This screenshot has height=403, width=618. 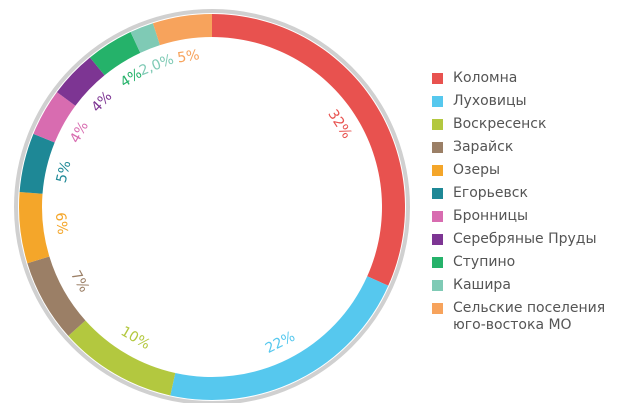 I want to click on data-label: 32%, so click(x=339, y=124).